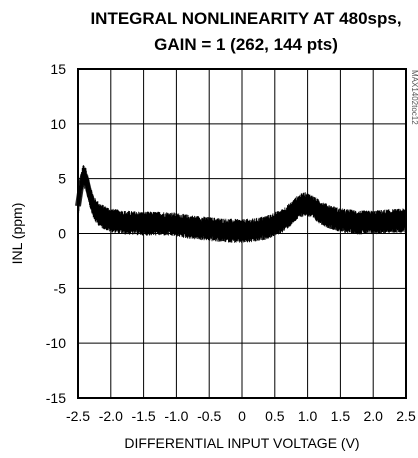 The image size is (418, 458). What do you see at coordinates (406, 416) in the screenshot?
I see `x-tick-label: 2.5` at bounding box center [406, 416].